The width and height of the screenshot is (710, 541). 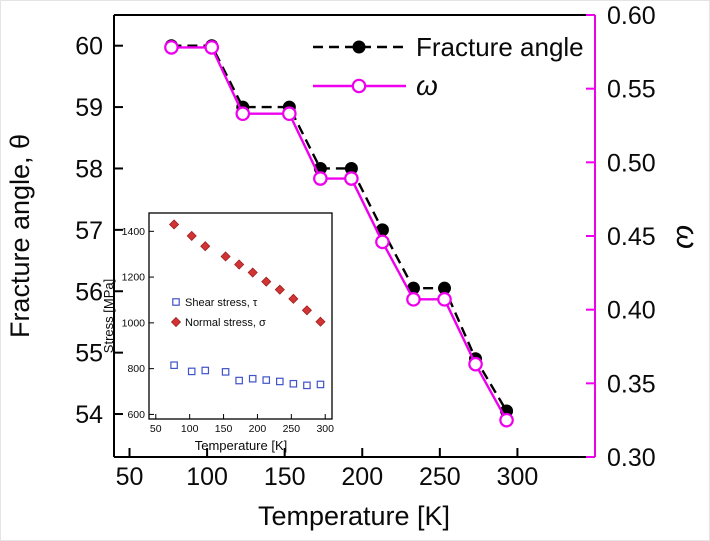 What do you see at coordinates (687, 237) in the screenshot?
I see `y-right-axis-title: ω` at bounding box center [687, 237].